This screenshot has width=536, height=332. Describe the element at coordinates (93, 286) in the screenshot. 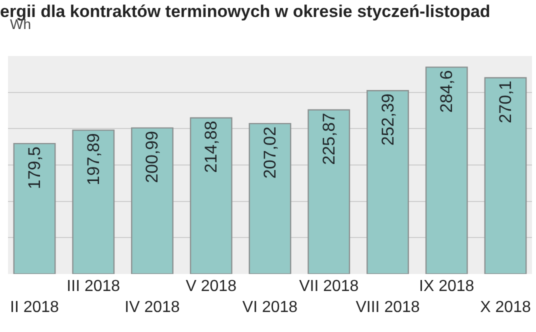

I see `x-tick-label: III 2018` at that location.